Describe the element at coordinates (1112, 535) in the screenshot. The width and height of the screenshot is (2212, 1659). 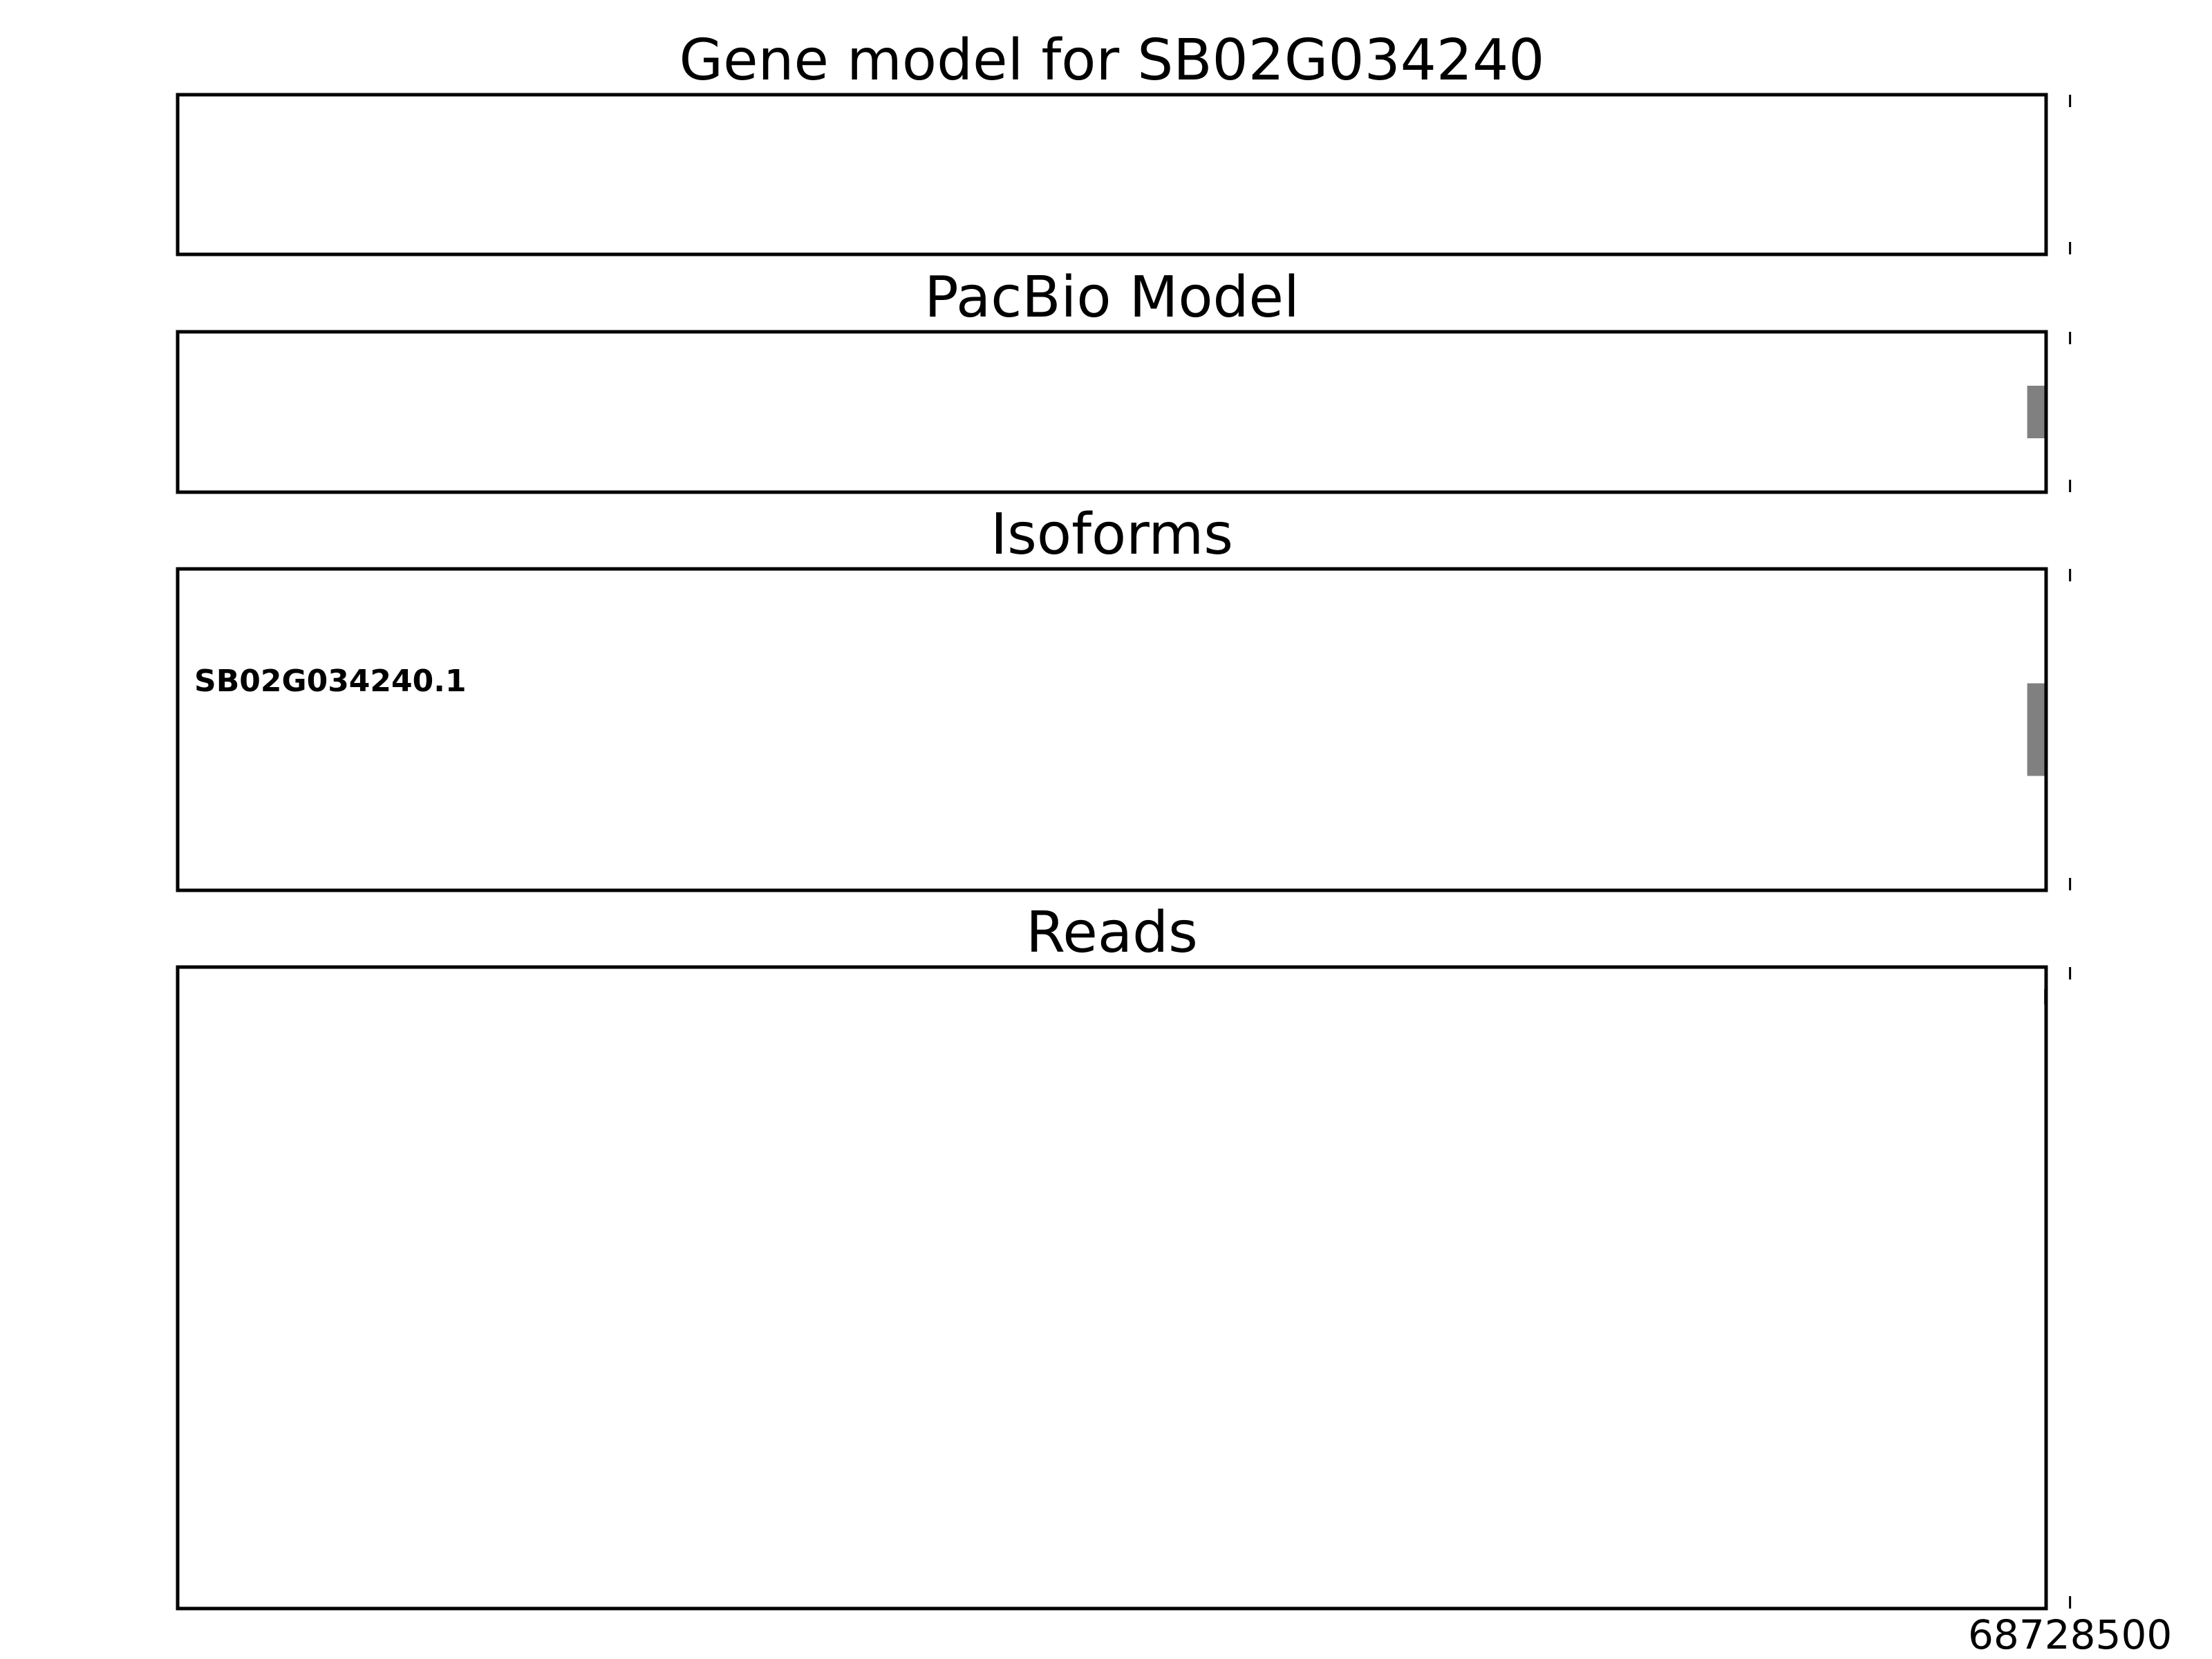
I see `panel-title: Isoforms` at that location.